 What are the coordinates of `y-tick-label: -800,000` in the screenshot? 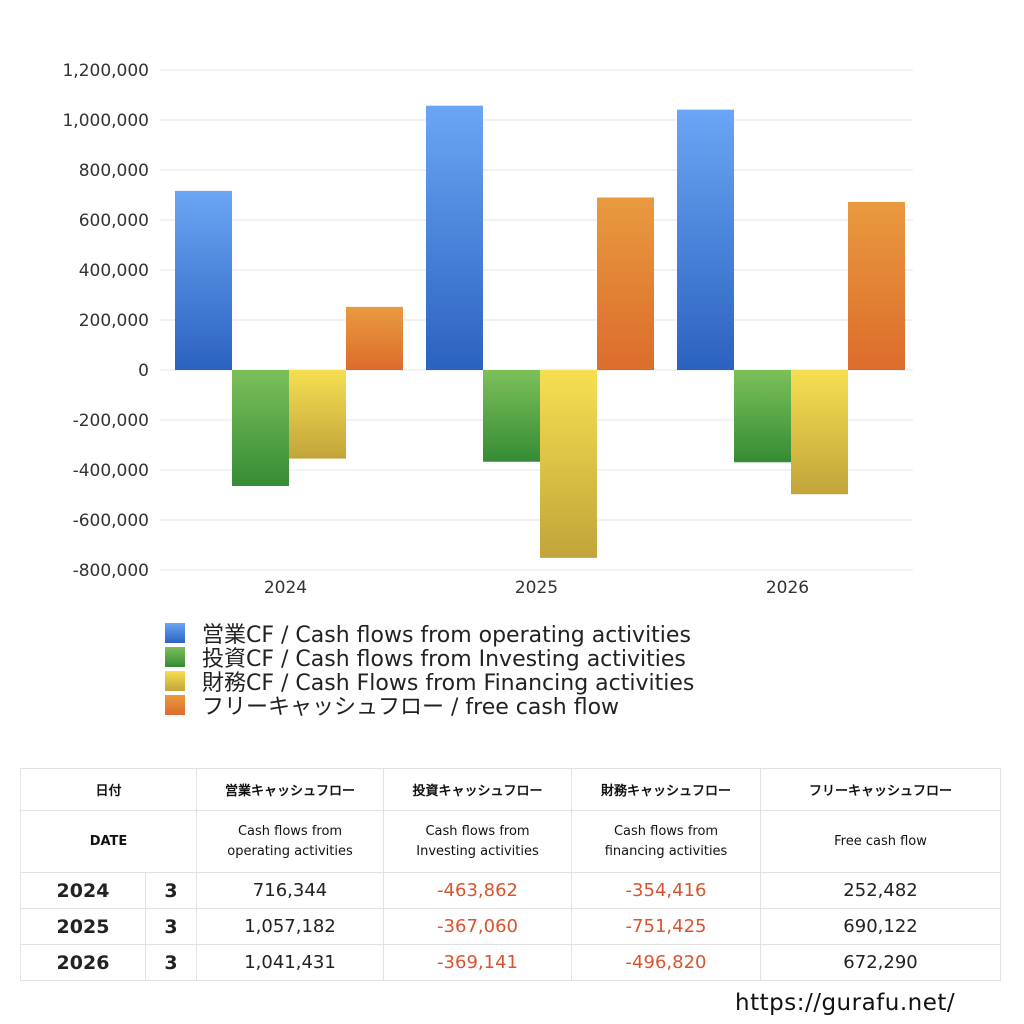 It's located at (111, 571).